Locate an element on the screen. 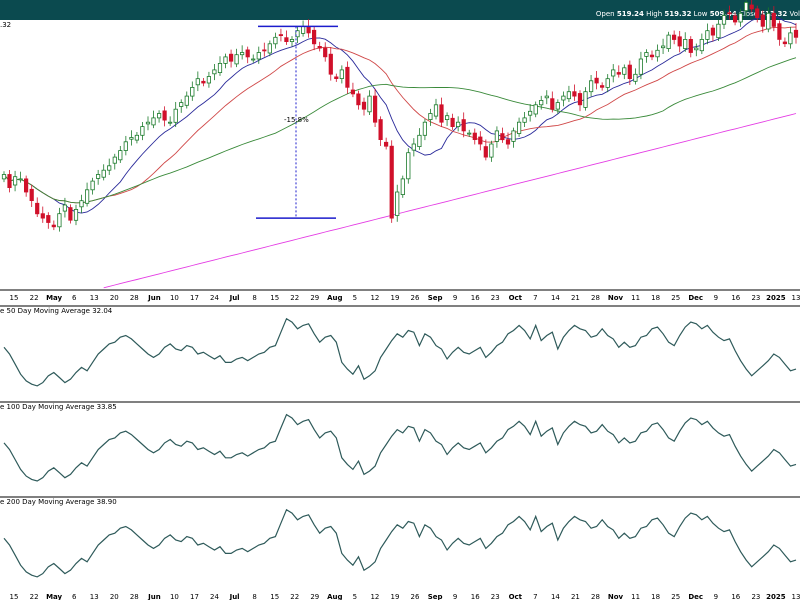  bottom-x-tick-label: 21 is located at coordinates (575, 596).